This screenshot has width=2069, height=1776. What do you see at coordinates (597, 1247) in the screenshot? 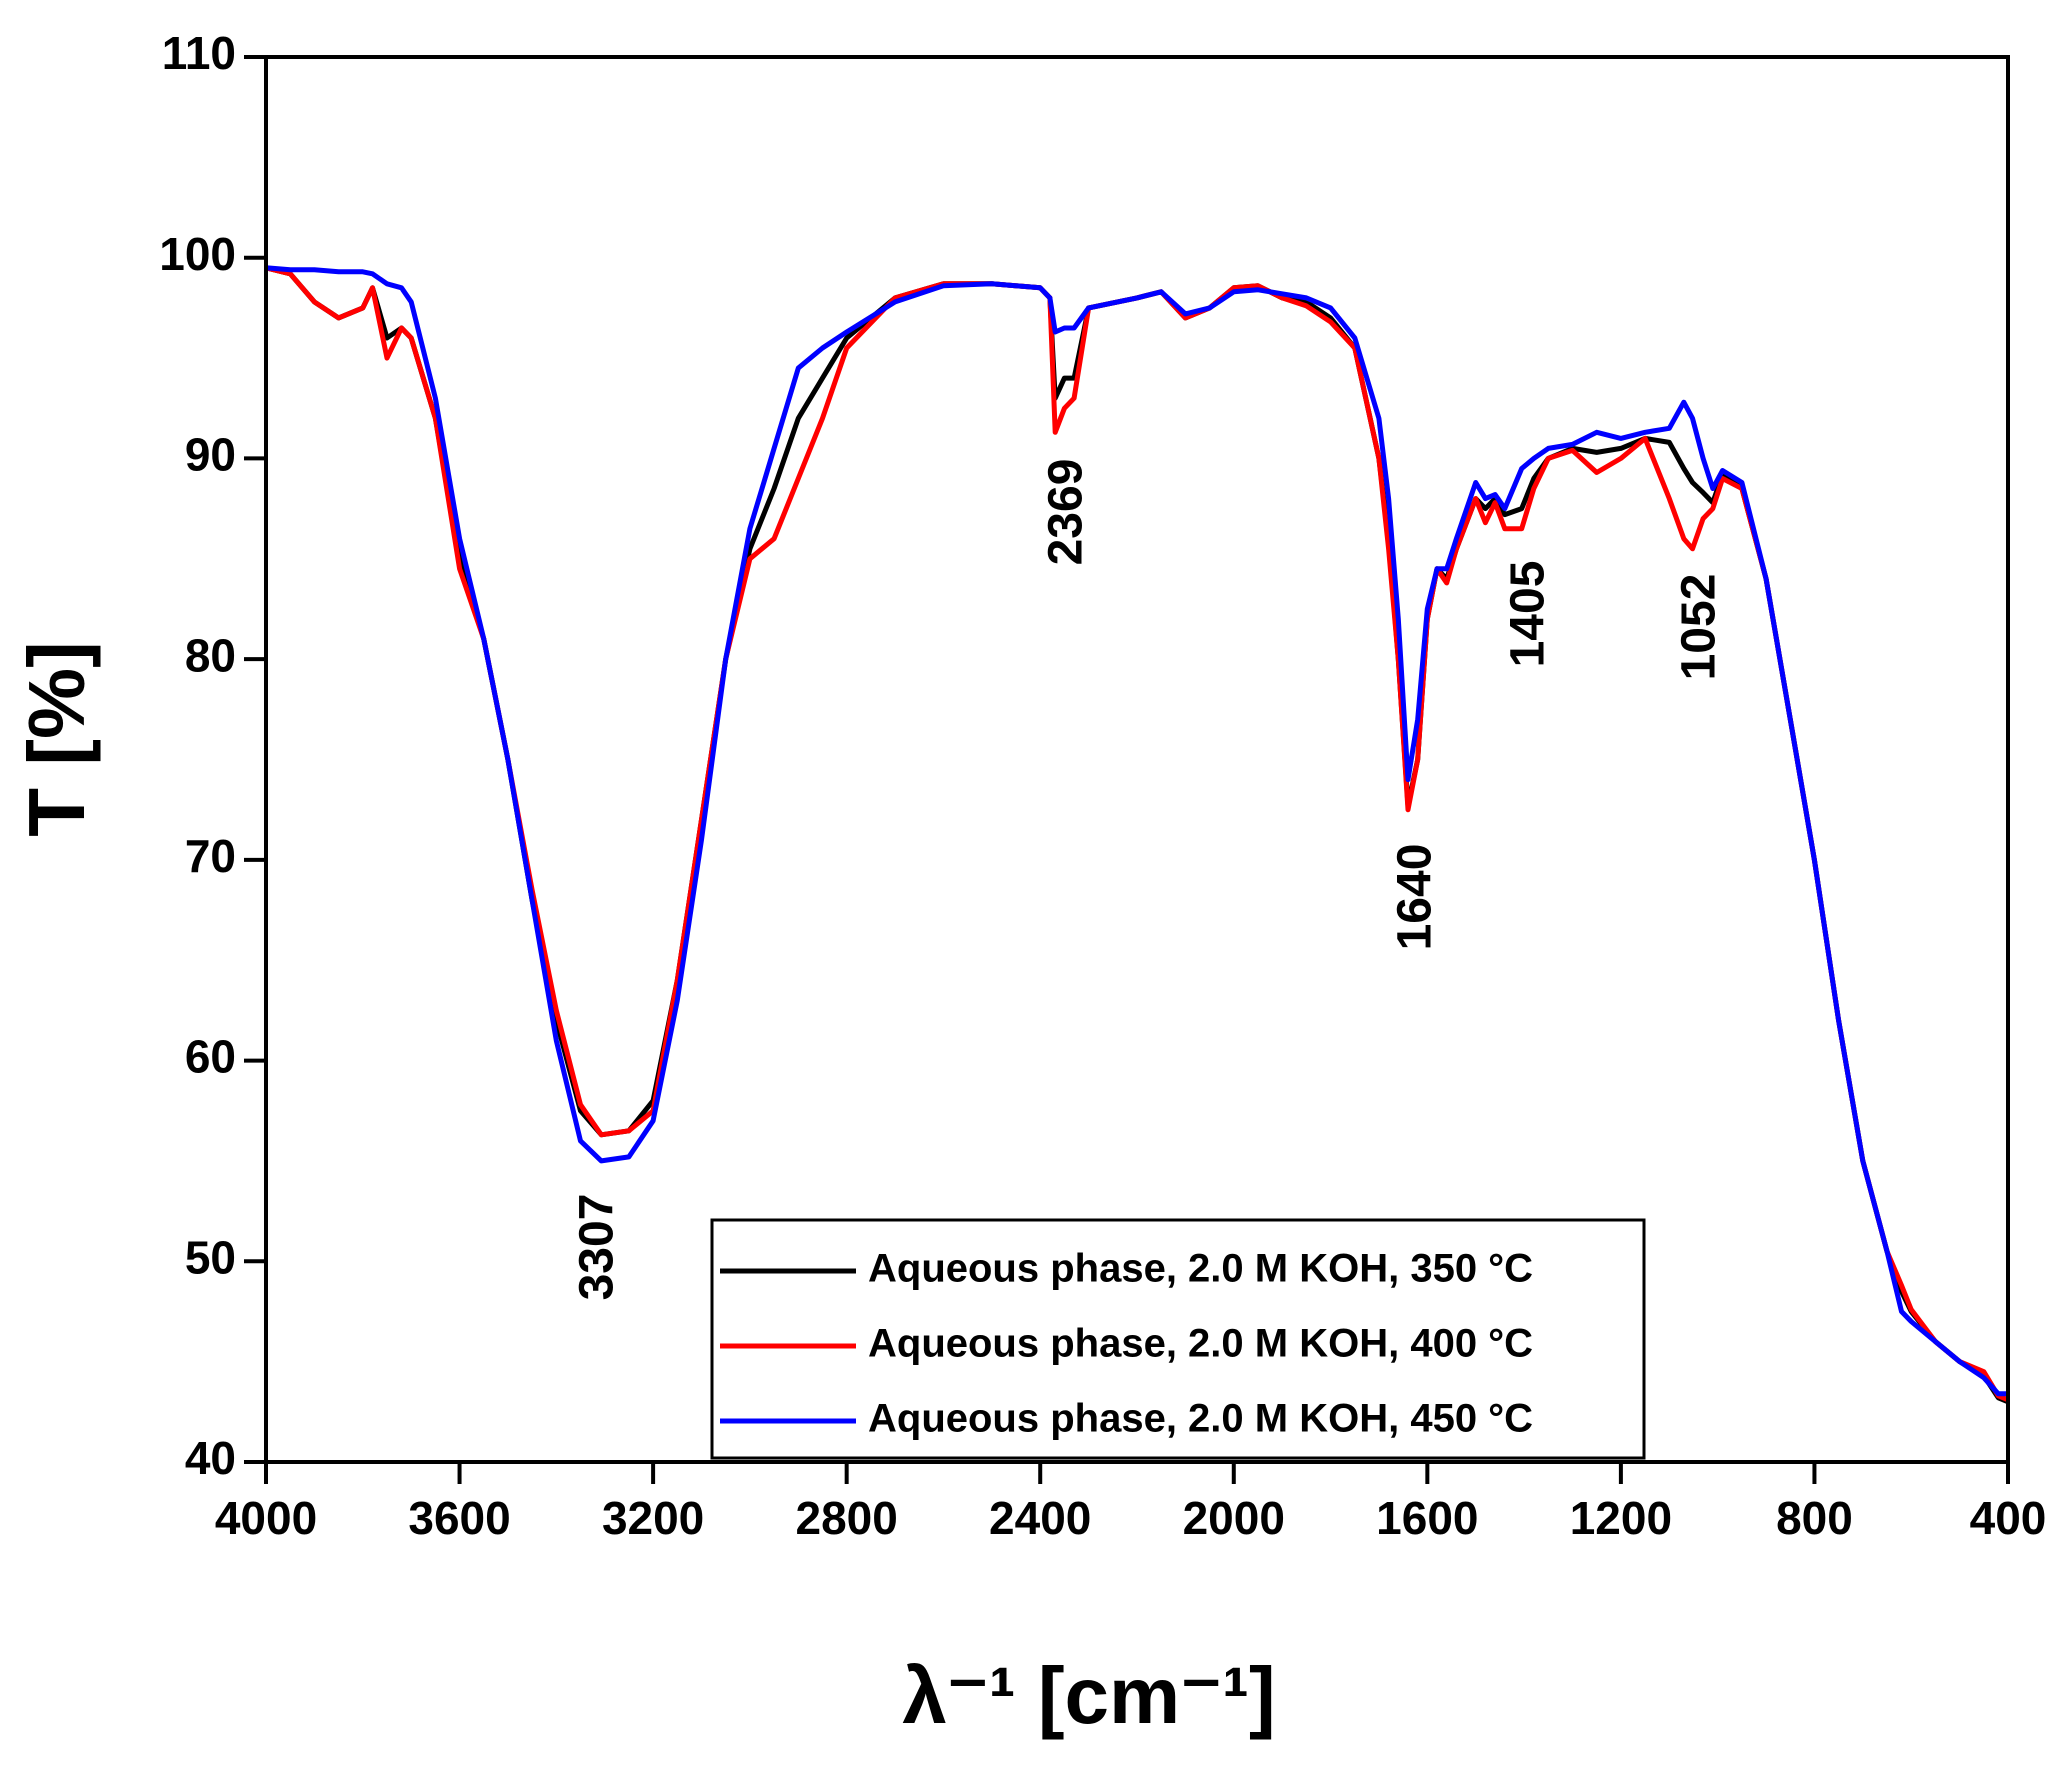
I see `peak-label: 3307` at bounding box center [597, 1247].